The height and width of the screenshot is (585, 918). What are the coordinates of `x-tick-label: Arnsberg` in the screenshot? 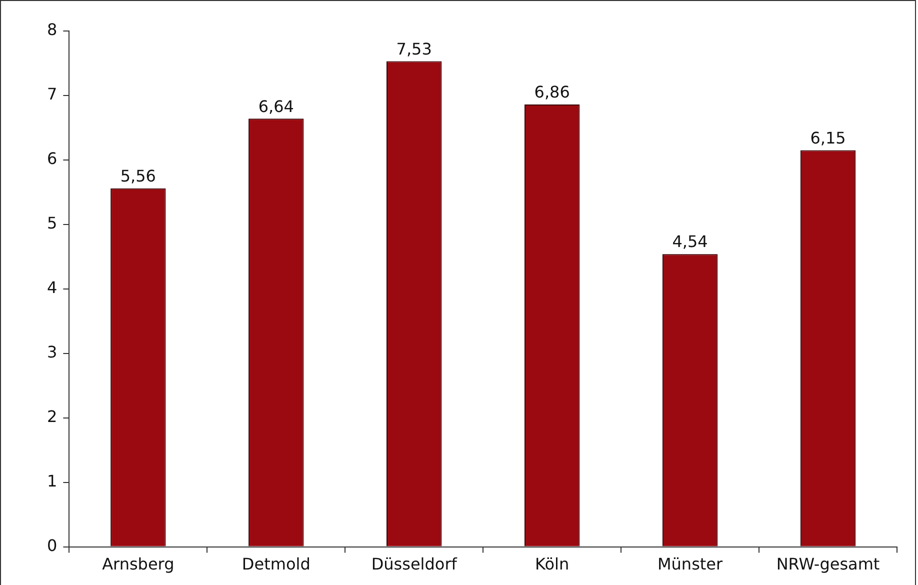 It's located at (138, 564).